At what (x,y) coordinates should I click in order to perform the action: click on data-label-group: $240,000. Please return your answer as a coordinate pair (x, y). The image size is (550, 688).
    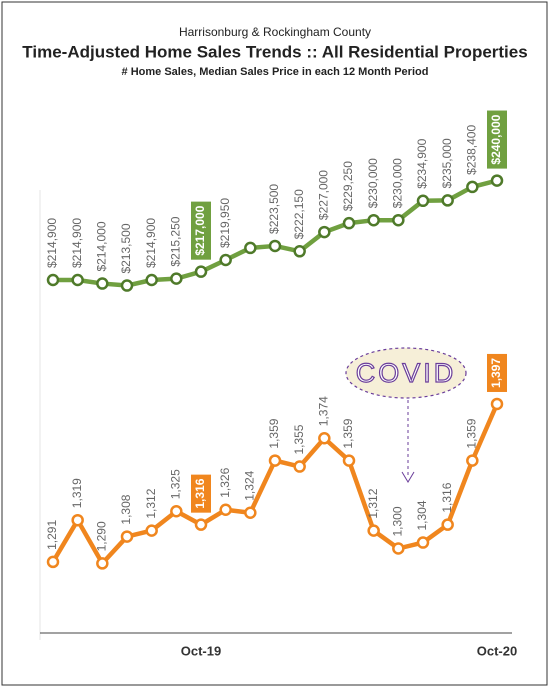
    Looking at the image, I should click on (497, 139).